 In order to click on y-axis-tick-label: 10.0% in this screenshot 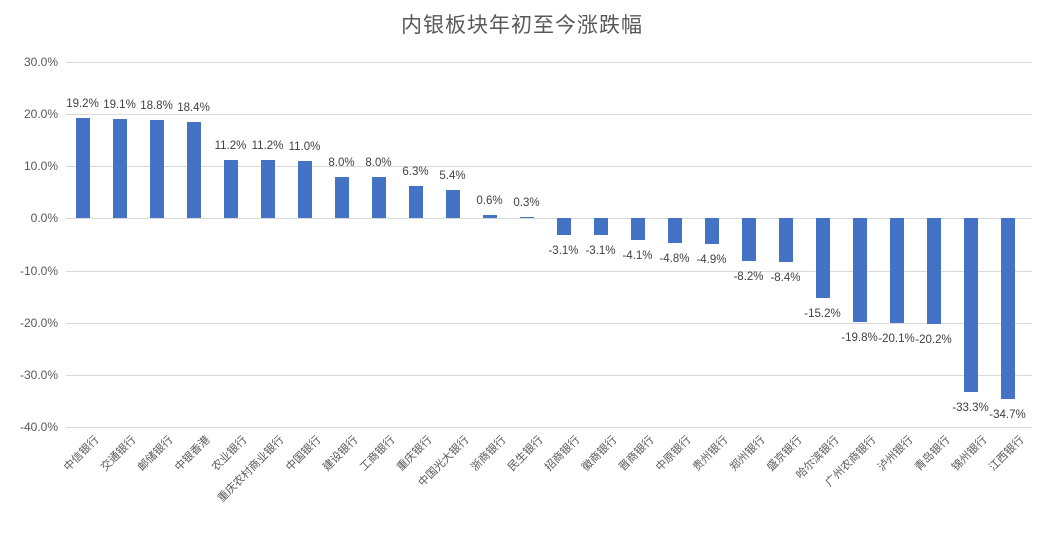, I will do `click(40, 166)`.